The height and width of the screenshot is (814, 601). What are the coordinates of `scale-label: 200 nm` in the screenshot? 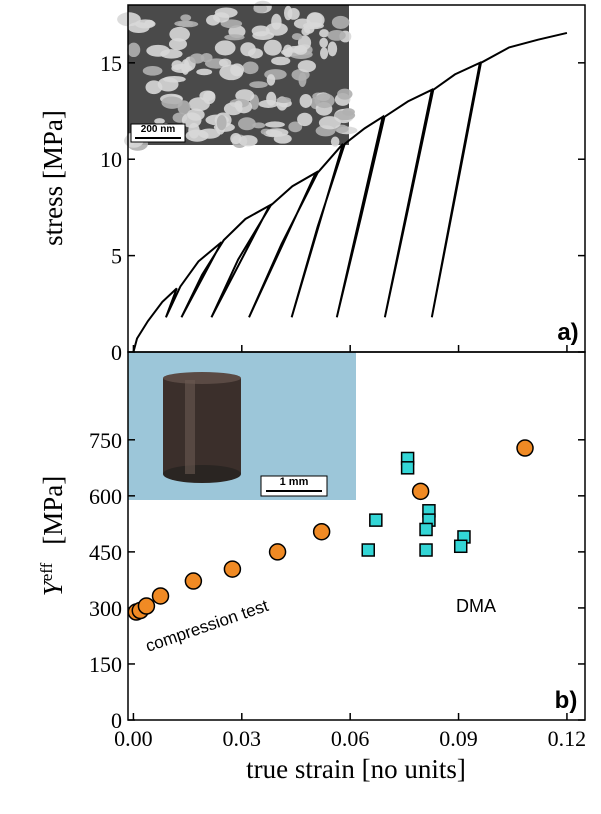 It's located at (158, 129).